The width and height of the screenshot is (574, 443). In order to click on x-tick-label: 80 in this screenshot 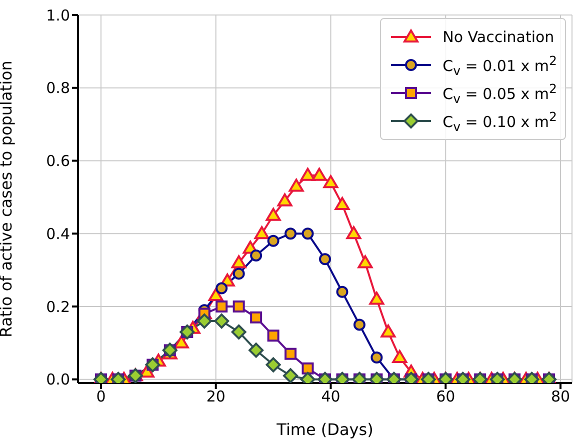, I will do `click(560, 397)`.